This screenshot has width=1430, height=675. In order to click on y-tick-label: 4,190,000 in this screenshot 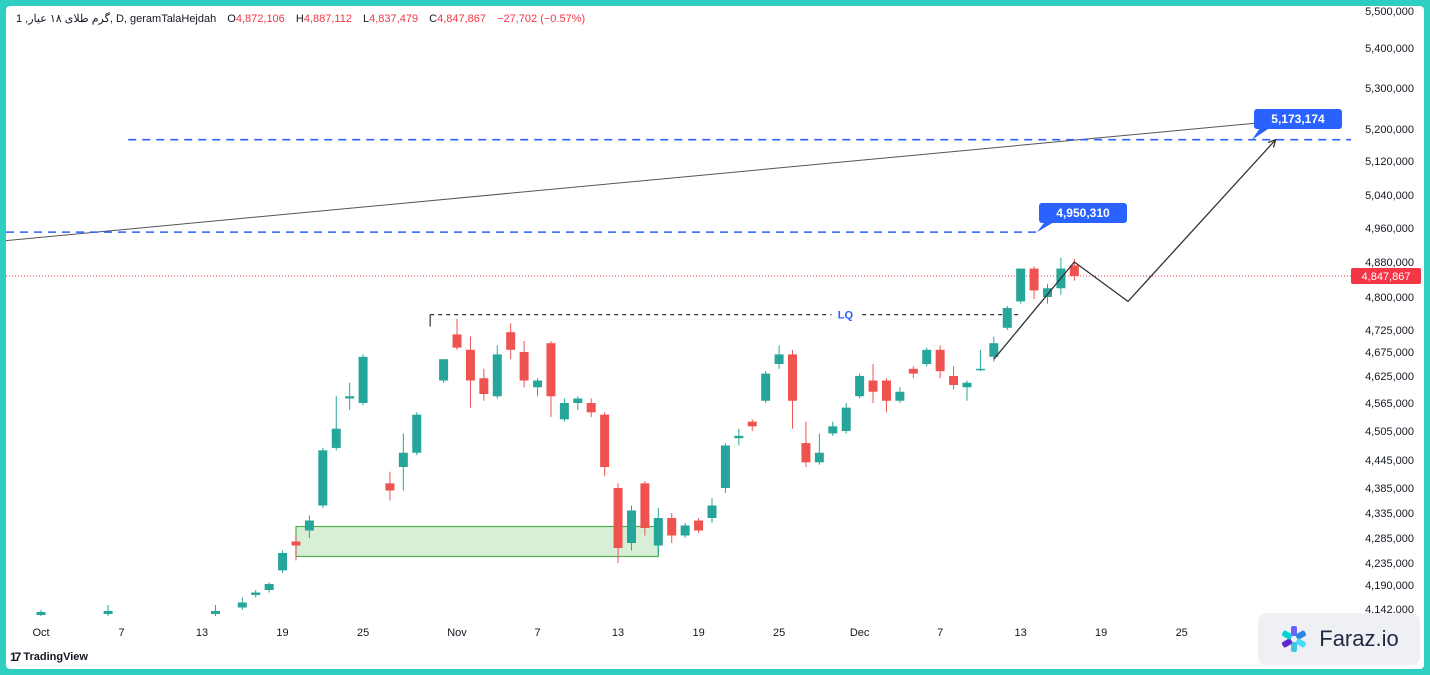, I will do `click(1389, 586)`.